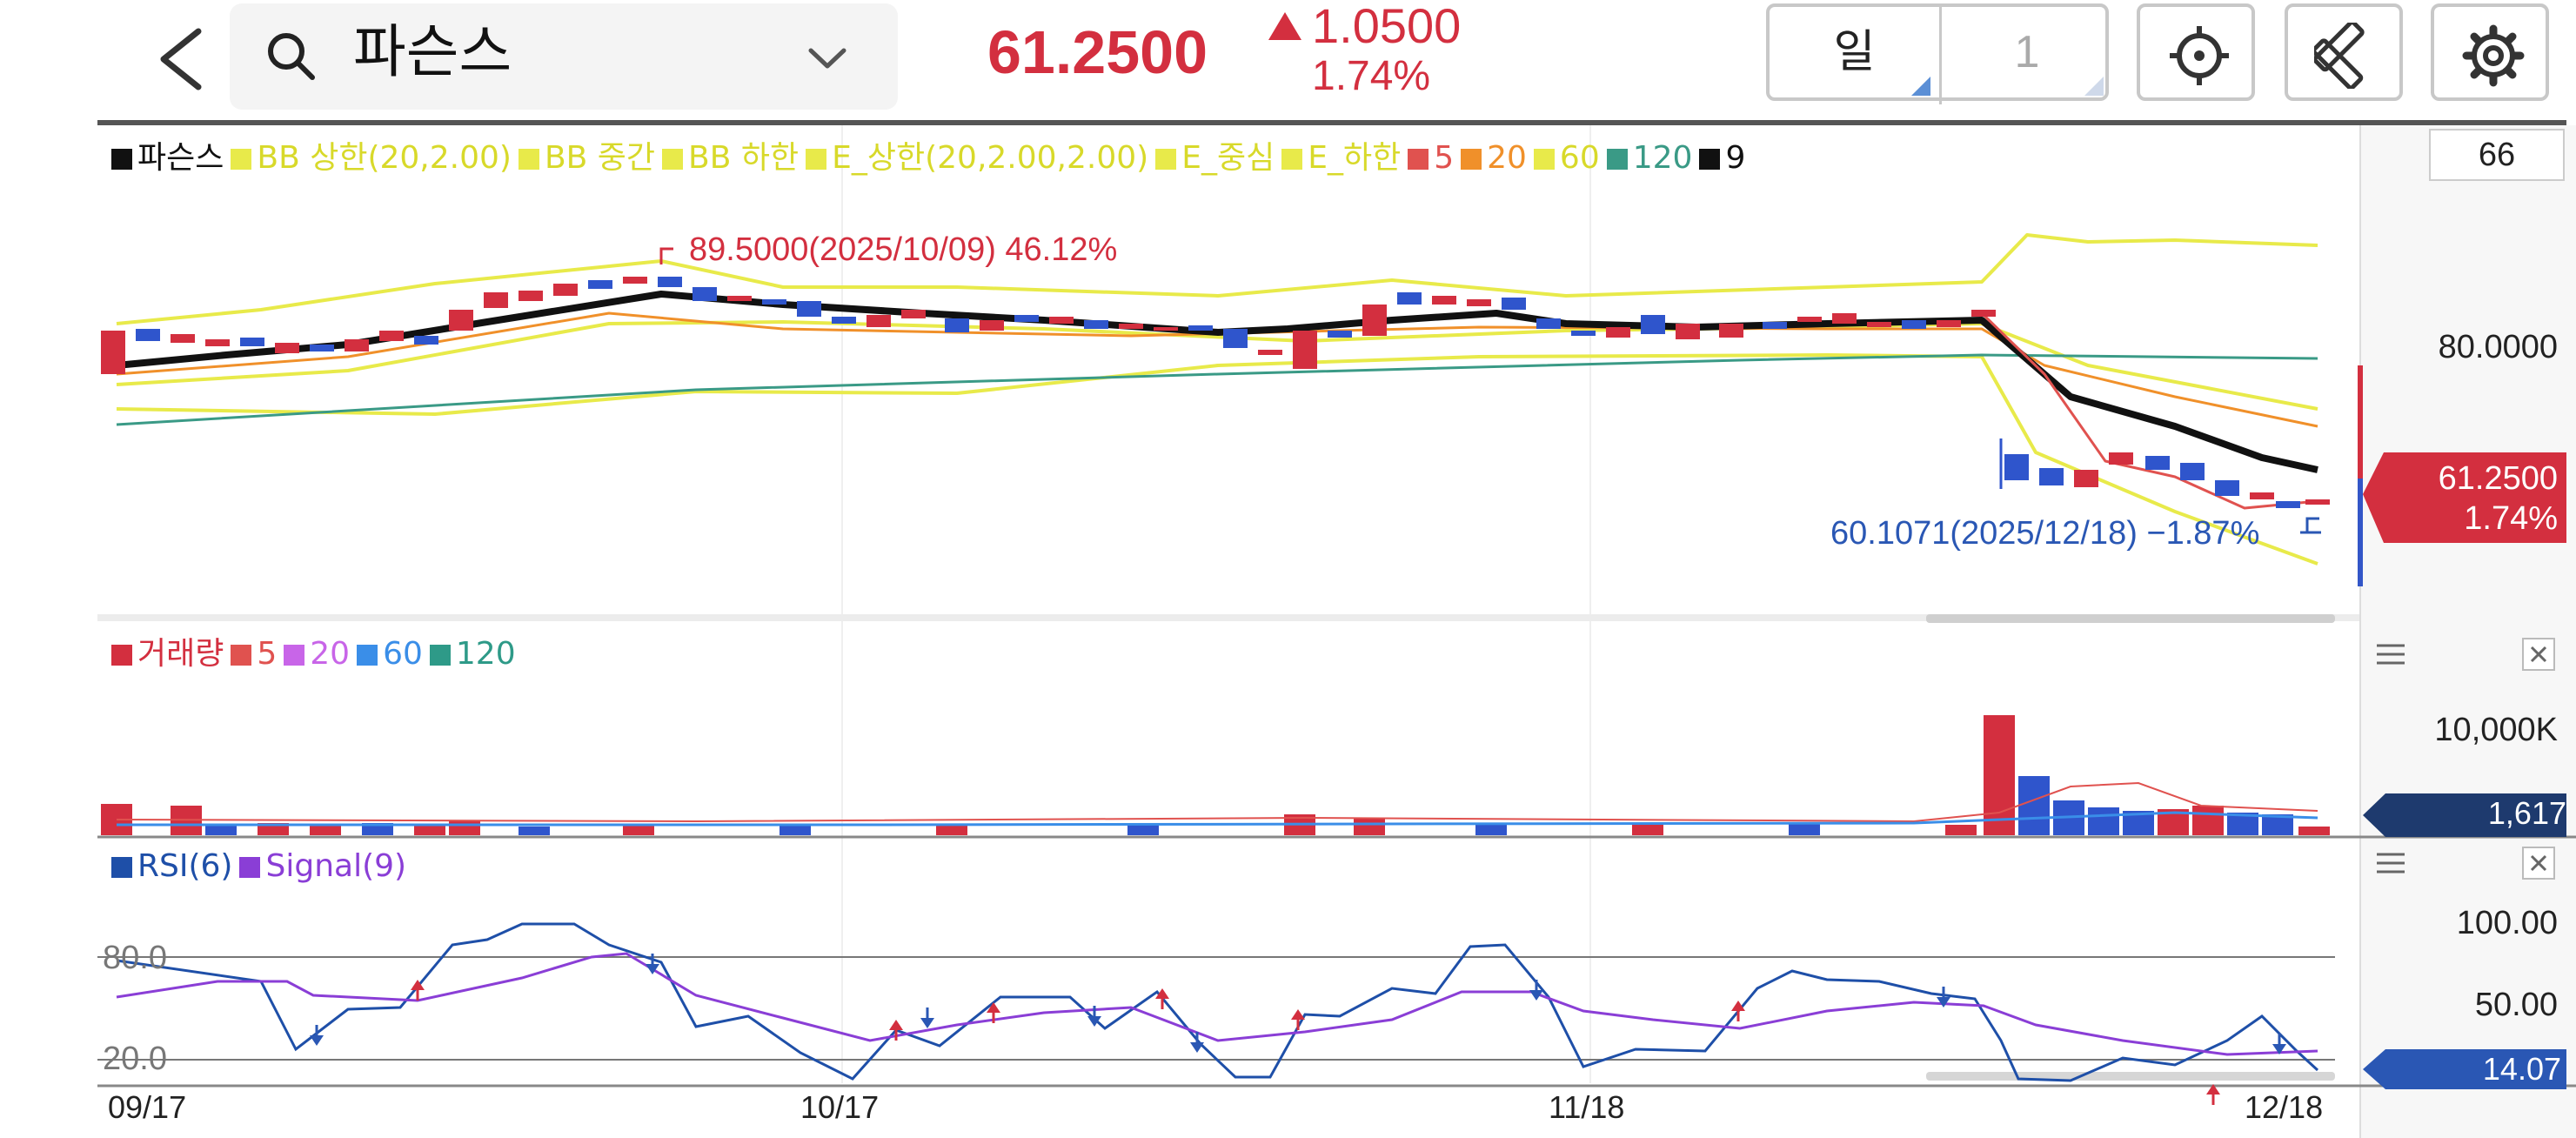 The image size is (2576, 1138). Describe the element at coordinates (1284, 26) in the screenshot. I see `up-arrow-icon` at that location.